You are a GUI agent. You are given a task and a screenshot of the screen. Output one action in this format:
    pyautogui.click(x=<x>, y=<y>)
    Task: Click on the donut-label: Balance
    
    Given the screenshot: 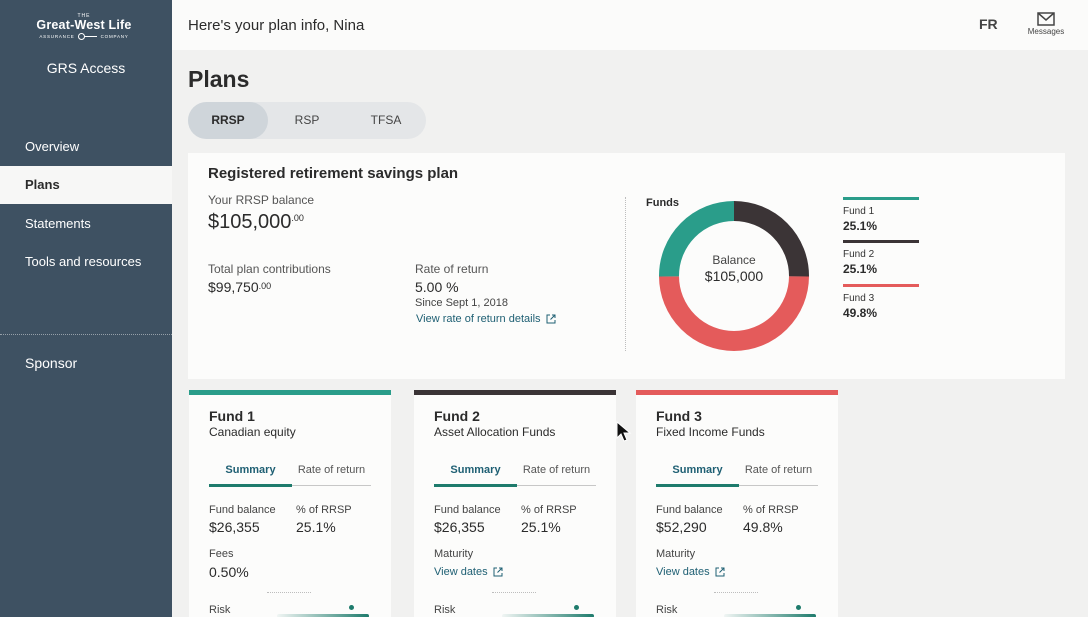 What is the action you would take?
    pyautogui.click(x=734, y=260)
    